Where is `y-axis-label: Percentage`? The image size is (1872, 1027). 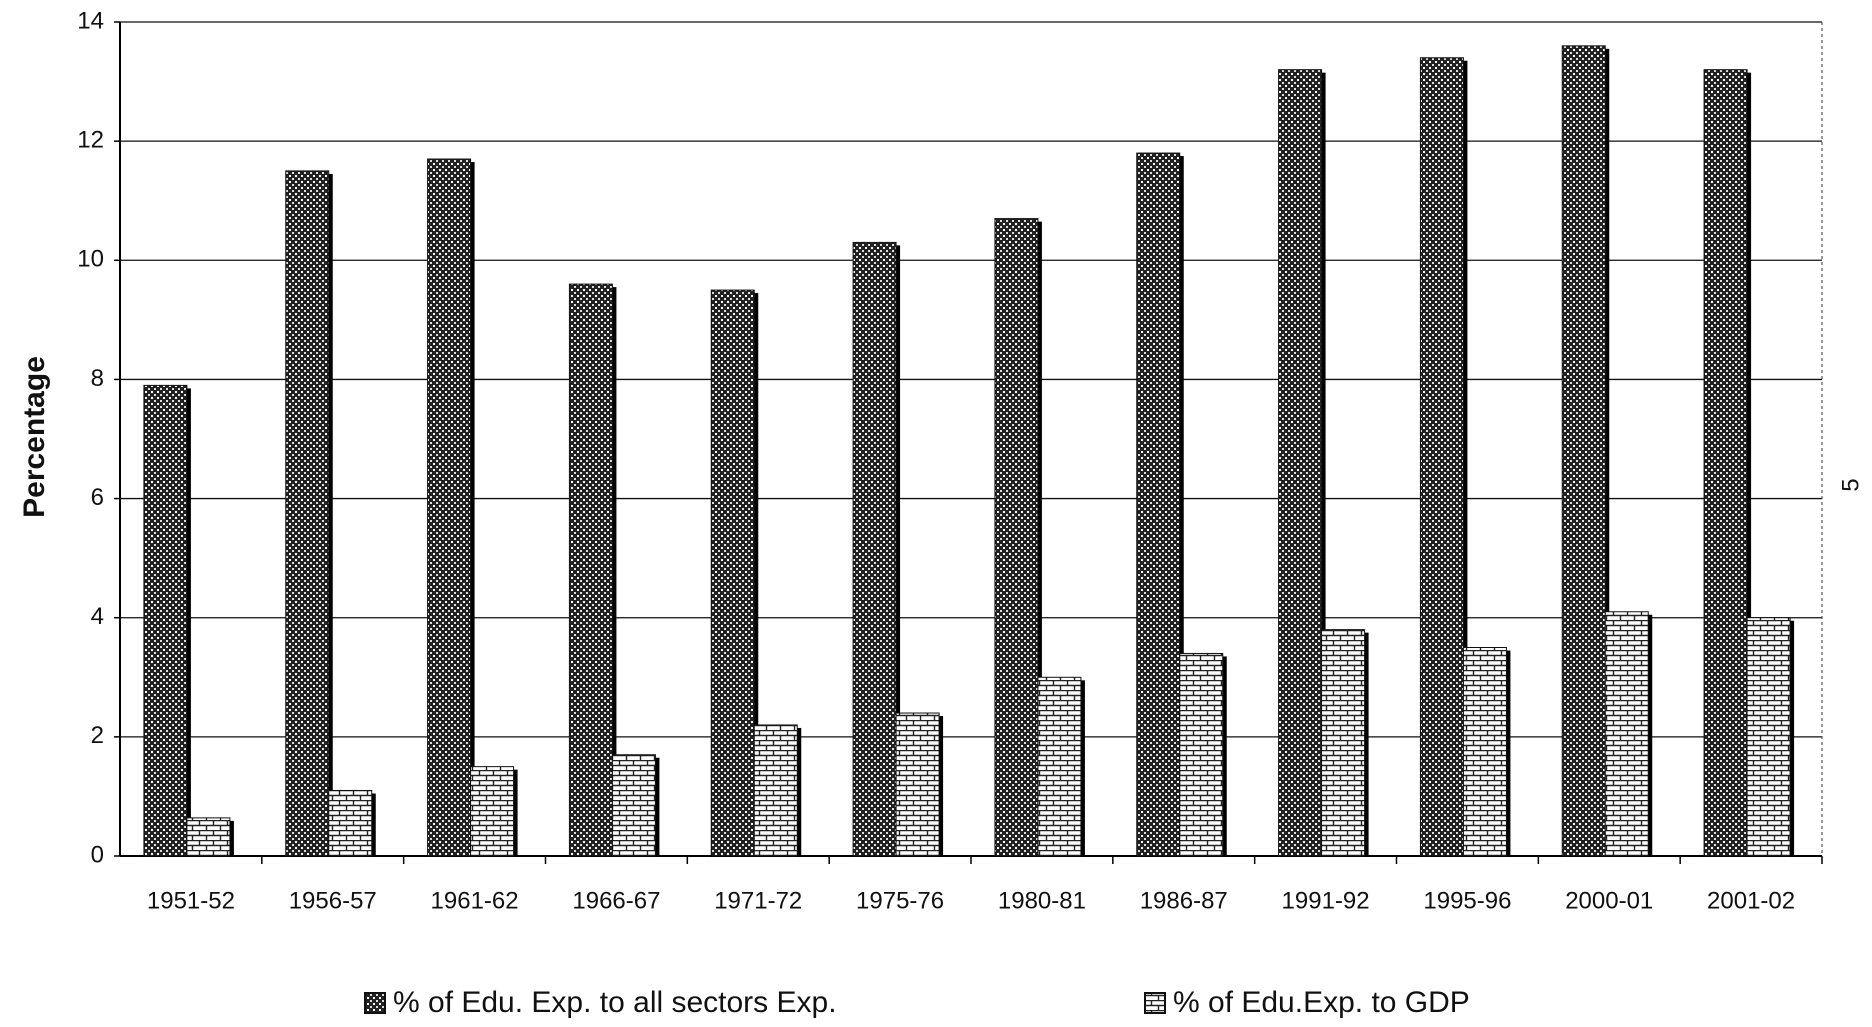
y-axis-label: Percentage is located at coordinates (34, 437).